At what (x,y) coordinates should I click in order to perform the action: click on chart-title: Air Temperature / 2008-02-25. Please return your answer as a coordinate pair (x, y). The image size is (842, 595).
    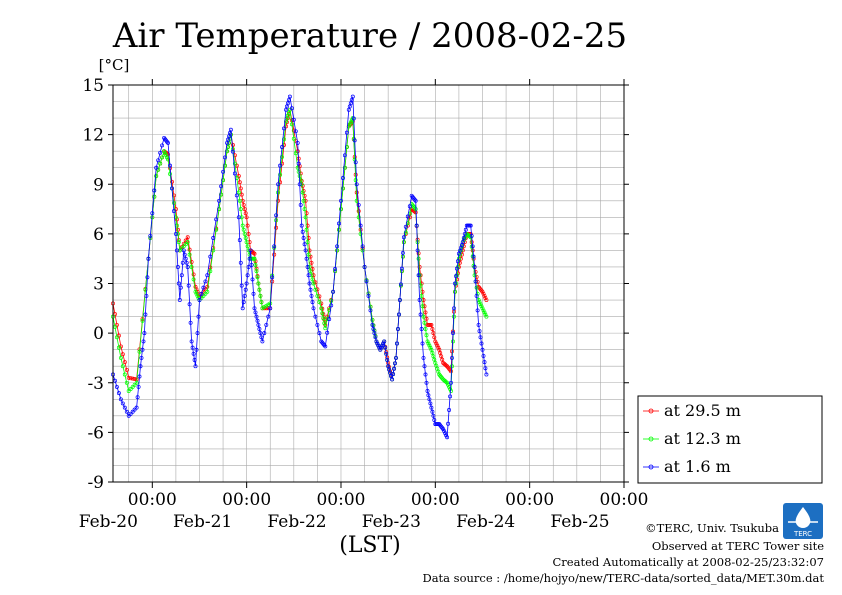
    Looking at the image, I should click on (369, 36).